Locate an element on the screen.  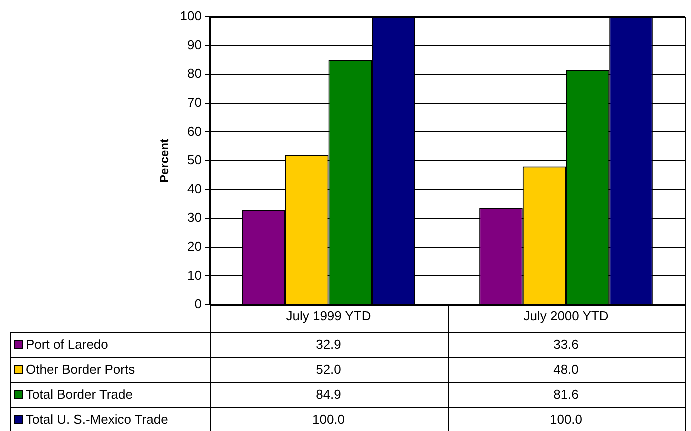
data-label: 84.9 is located at coordinates (329, 394).